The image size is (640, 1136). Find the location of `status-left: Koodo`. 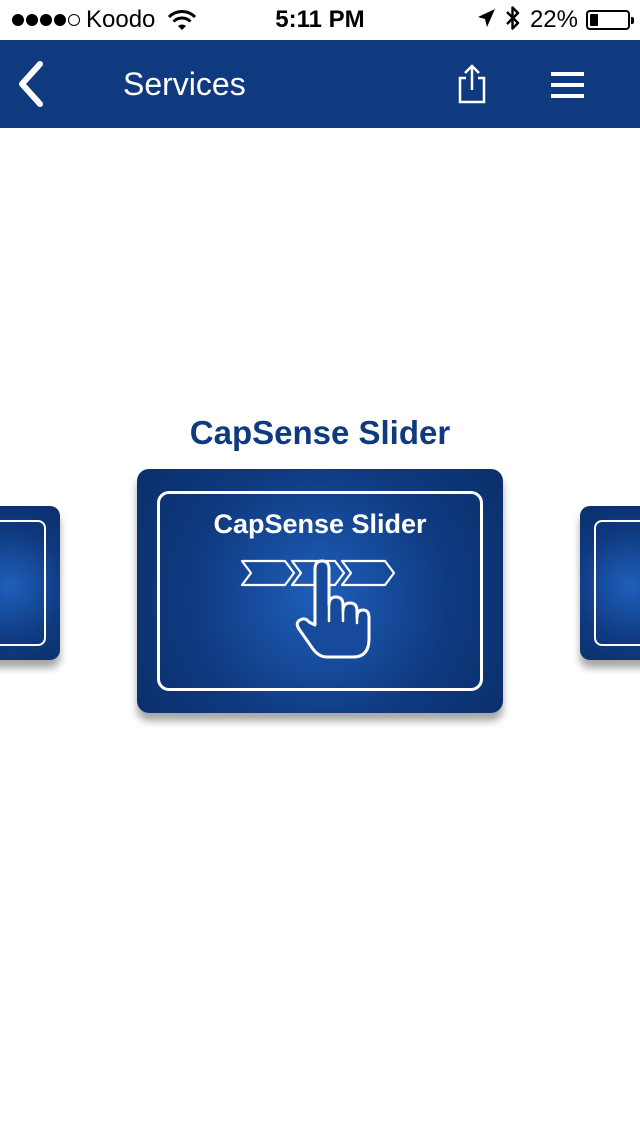

status-left: Koodo is located at coordinates (104, 20).